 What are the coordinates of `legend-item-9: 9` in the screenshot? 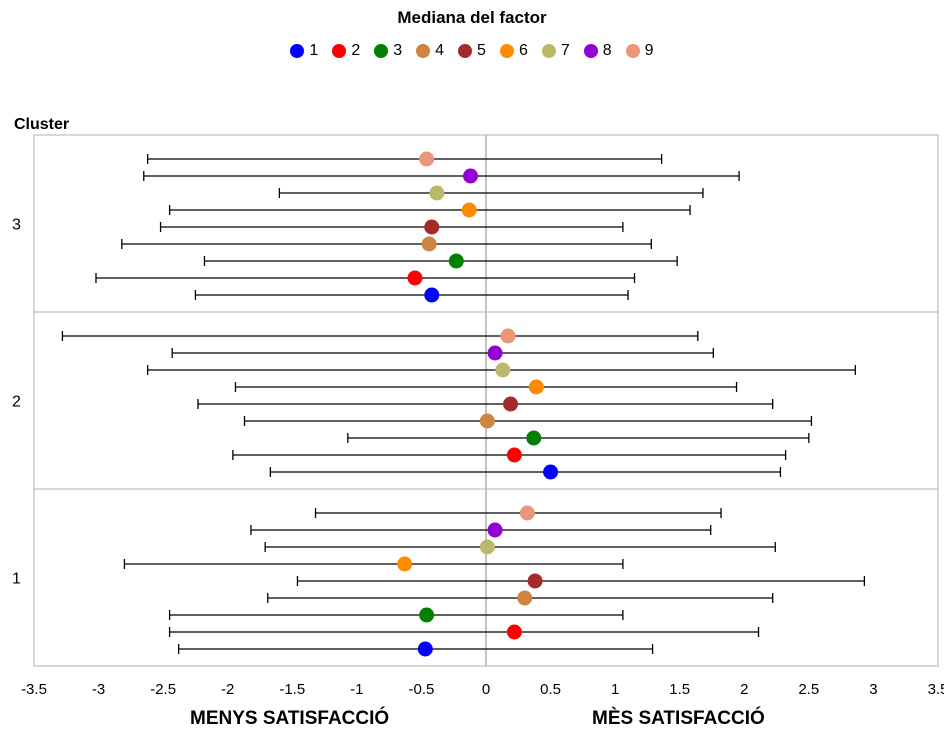 It's located at (639, 51).